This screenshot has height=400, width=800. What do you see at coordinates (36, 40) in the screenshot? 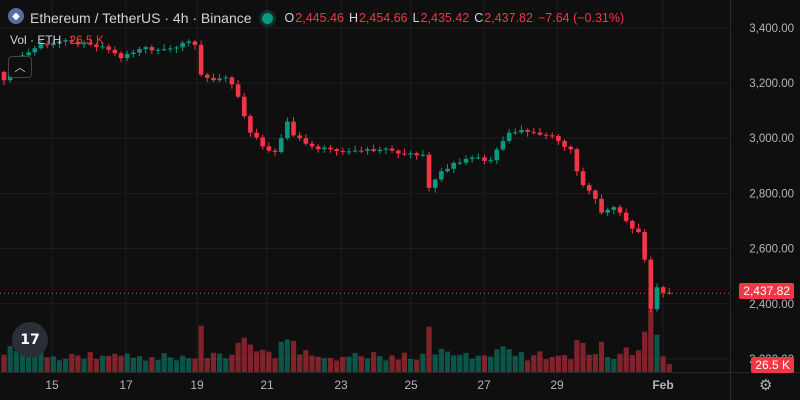
I see `volume-label: Vol · ETH` at bounding box center [36, 40].